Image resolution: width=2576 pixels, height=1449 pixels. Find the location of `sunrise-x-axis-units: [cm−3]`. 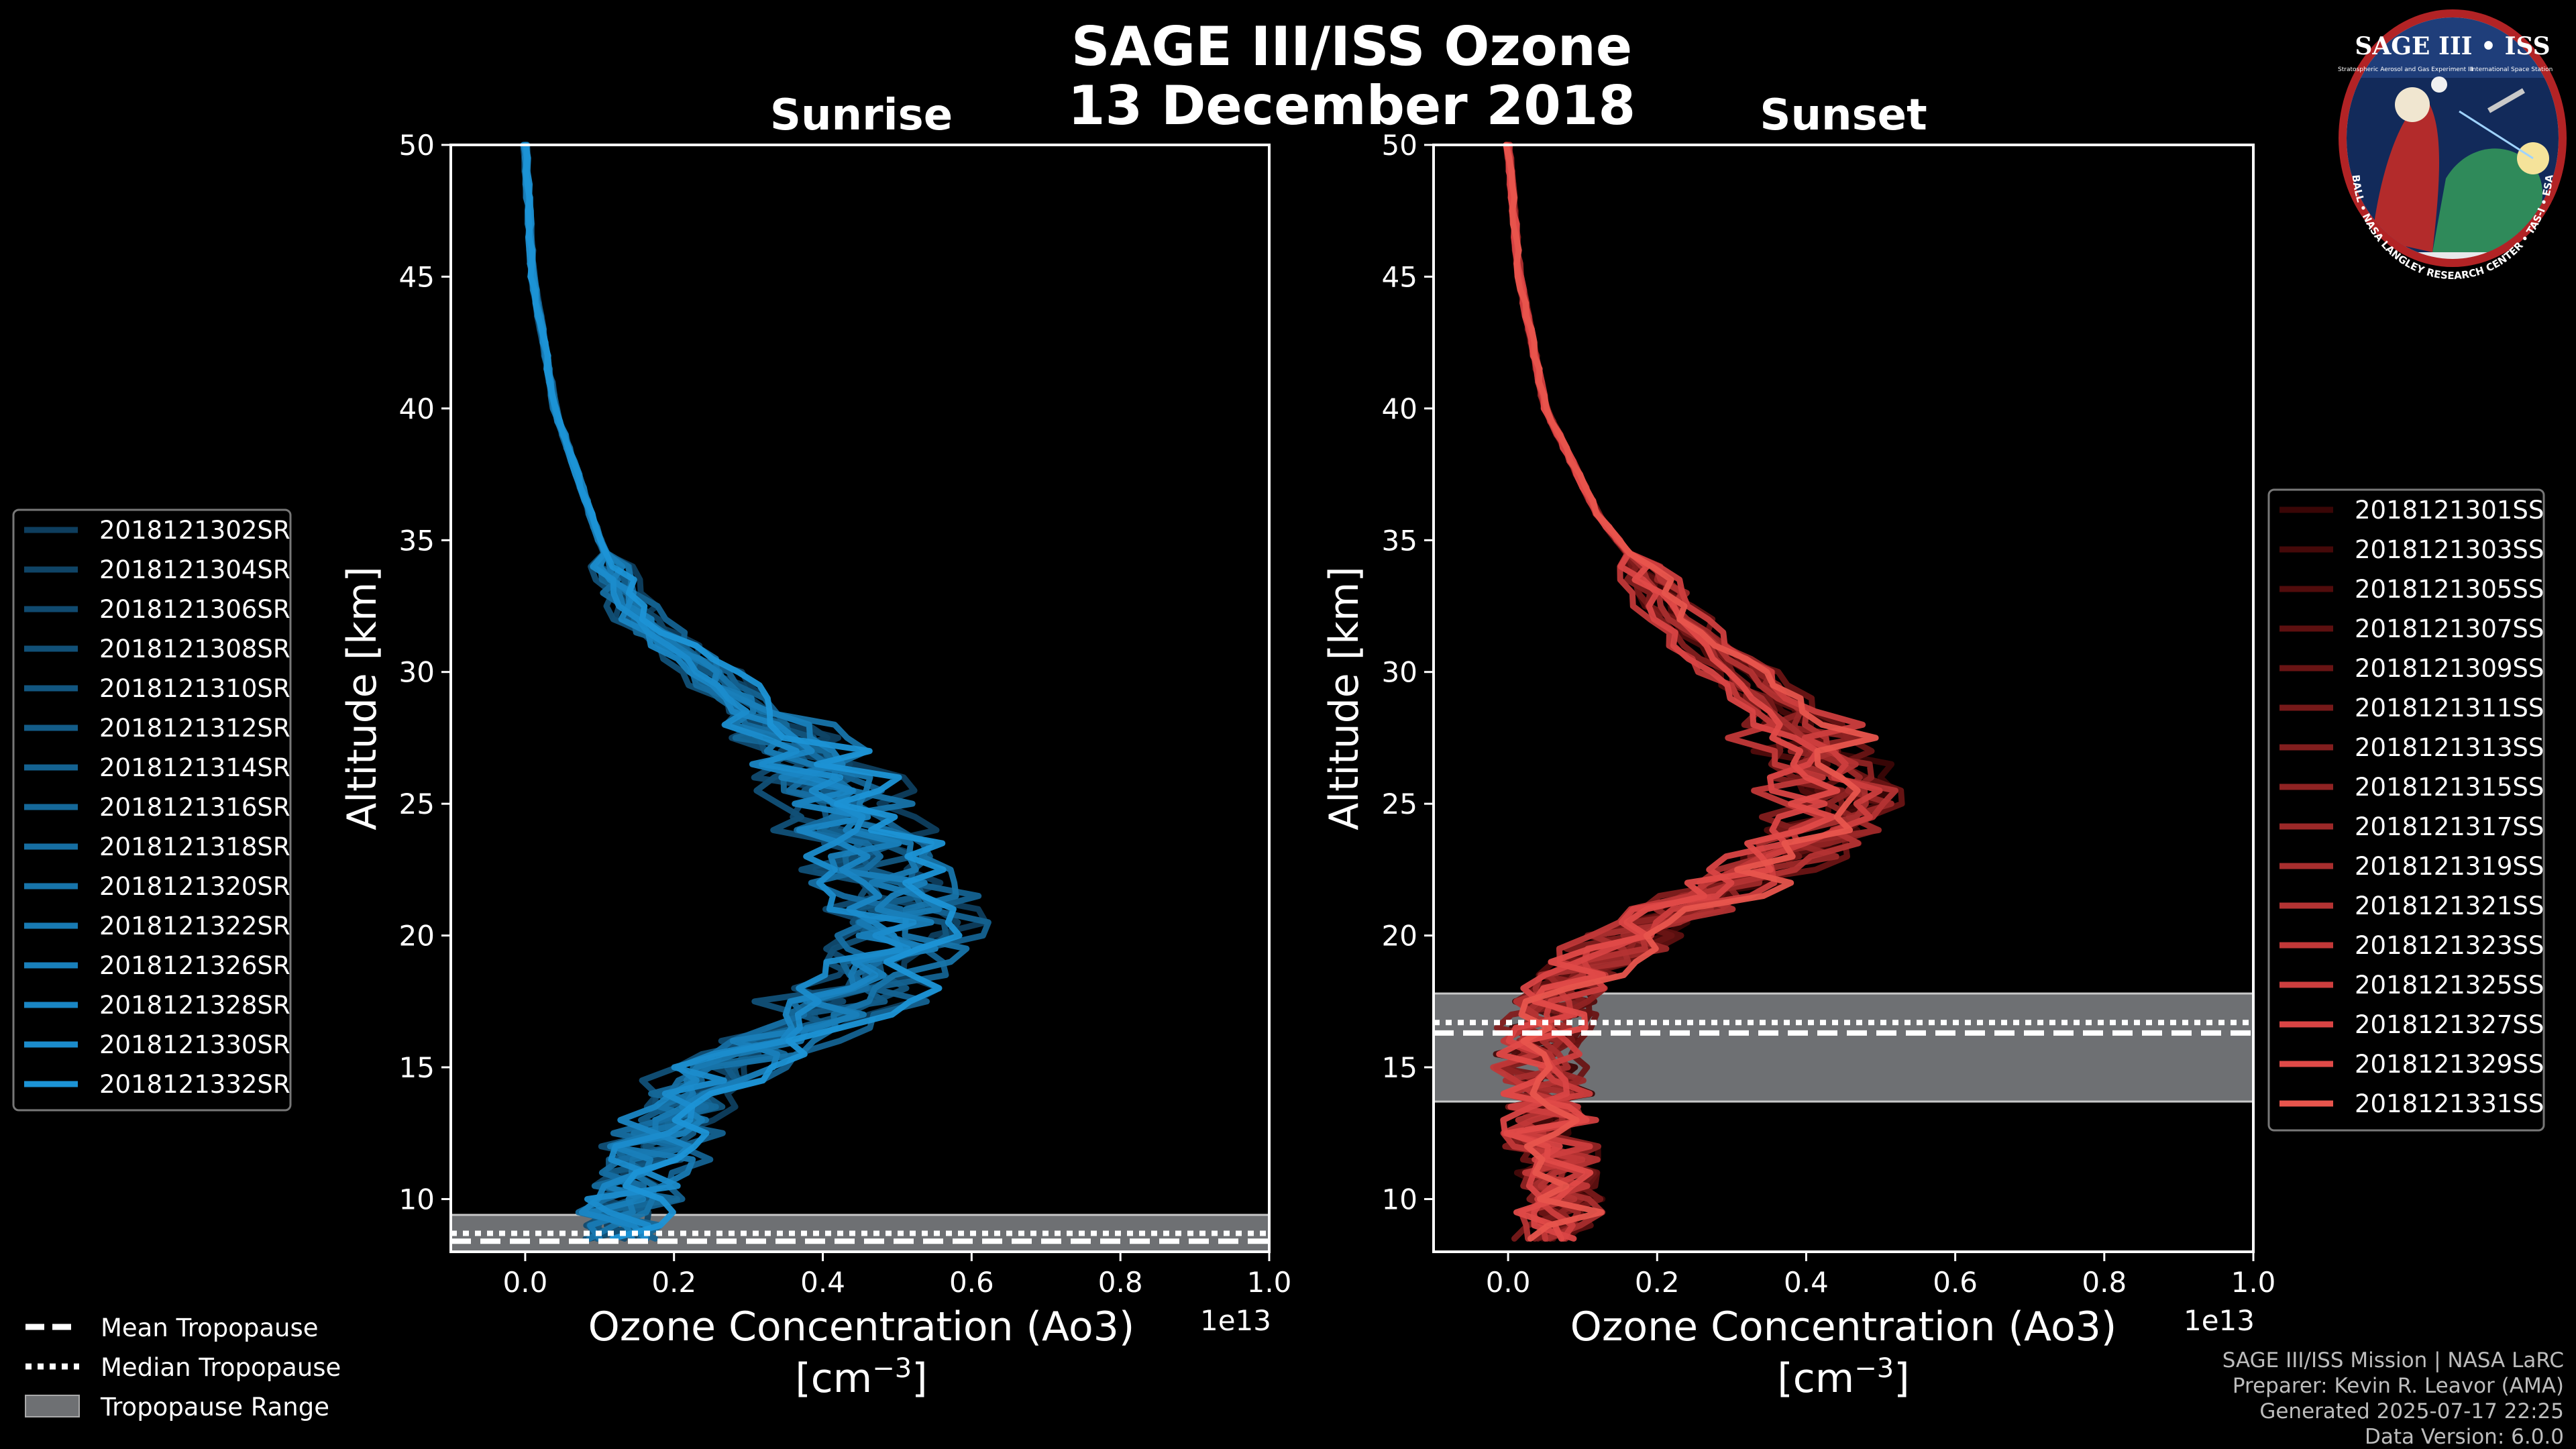

sunrise-x-axis-units: [cm−3] is located at coordinates (861, 1377).